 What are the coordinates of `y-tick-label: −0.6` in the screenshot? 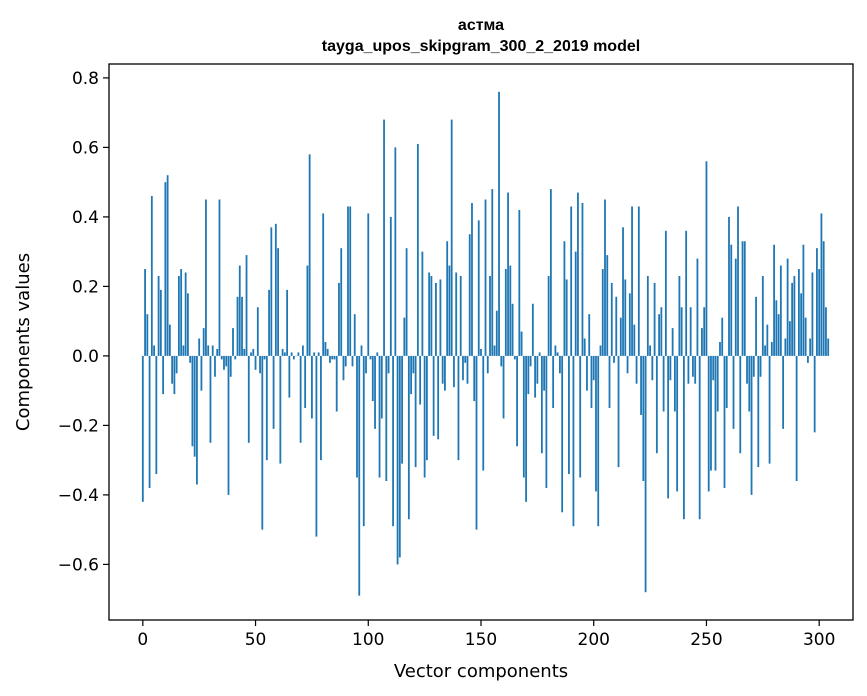 It's located at (78, 565).